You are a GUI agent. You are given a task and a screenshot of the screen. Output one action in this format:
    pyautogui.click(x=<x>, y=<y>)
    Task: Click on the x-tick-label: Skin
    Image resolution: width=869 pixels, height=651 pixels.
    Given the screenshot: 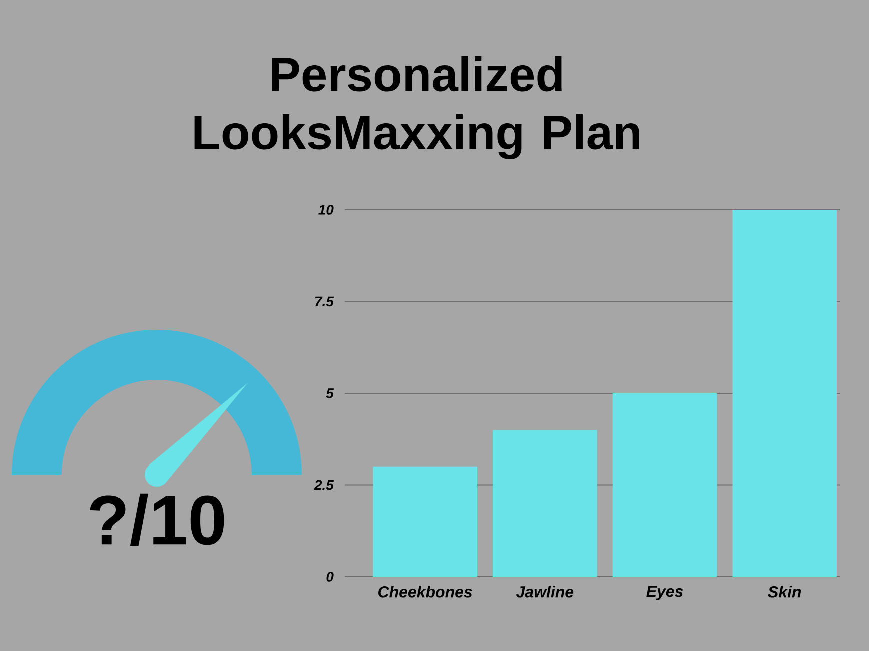 What is the action you would take?
    pyautogui.click(x=785, y=592)
    